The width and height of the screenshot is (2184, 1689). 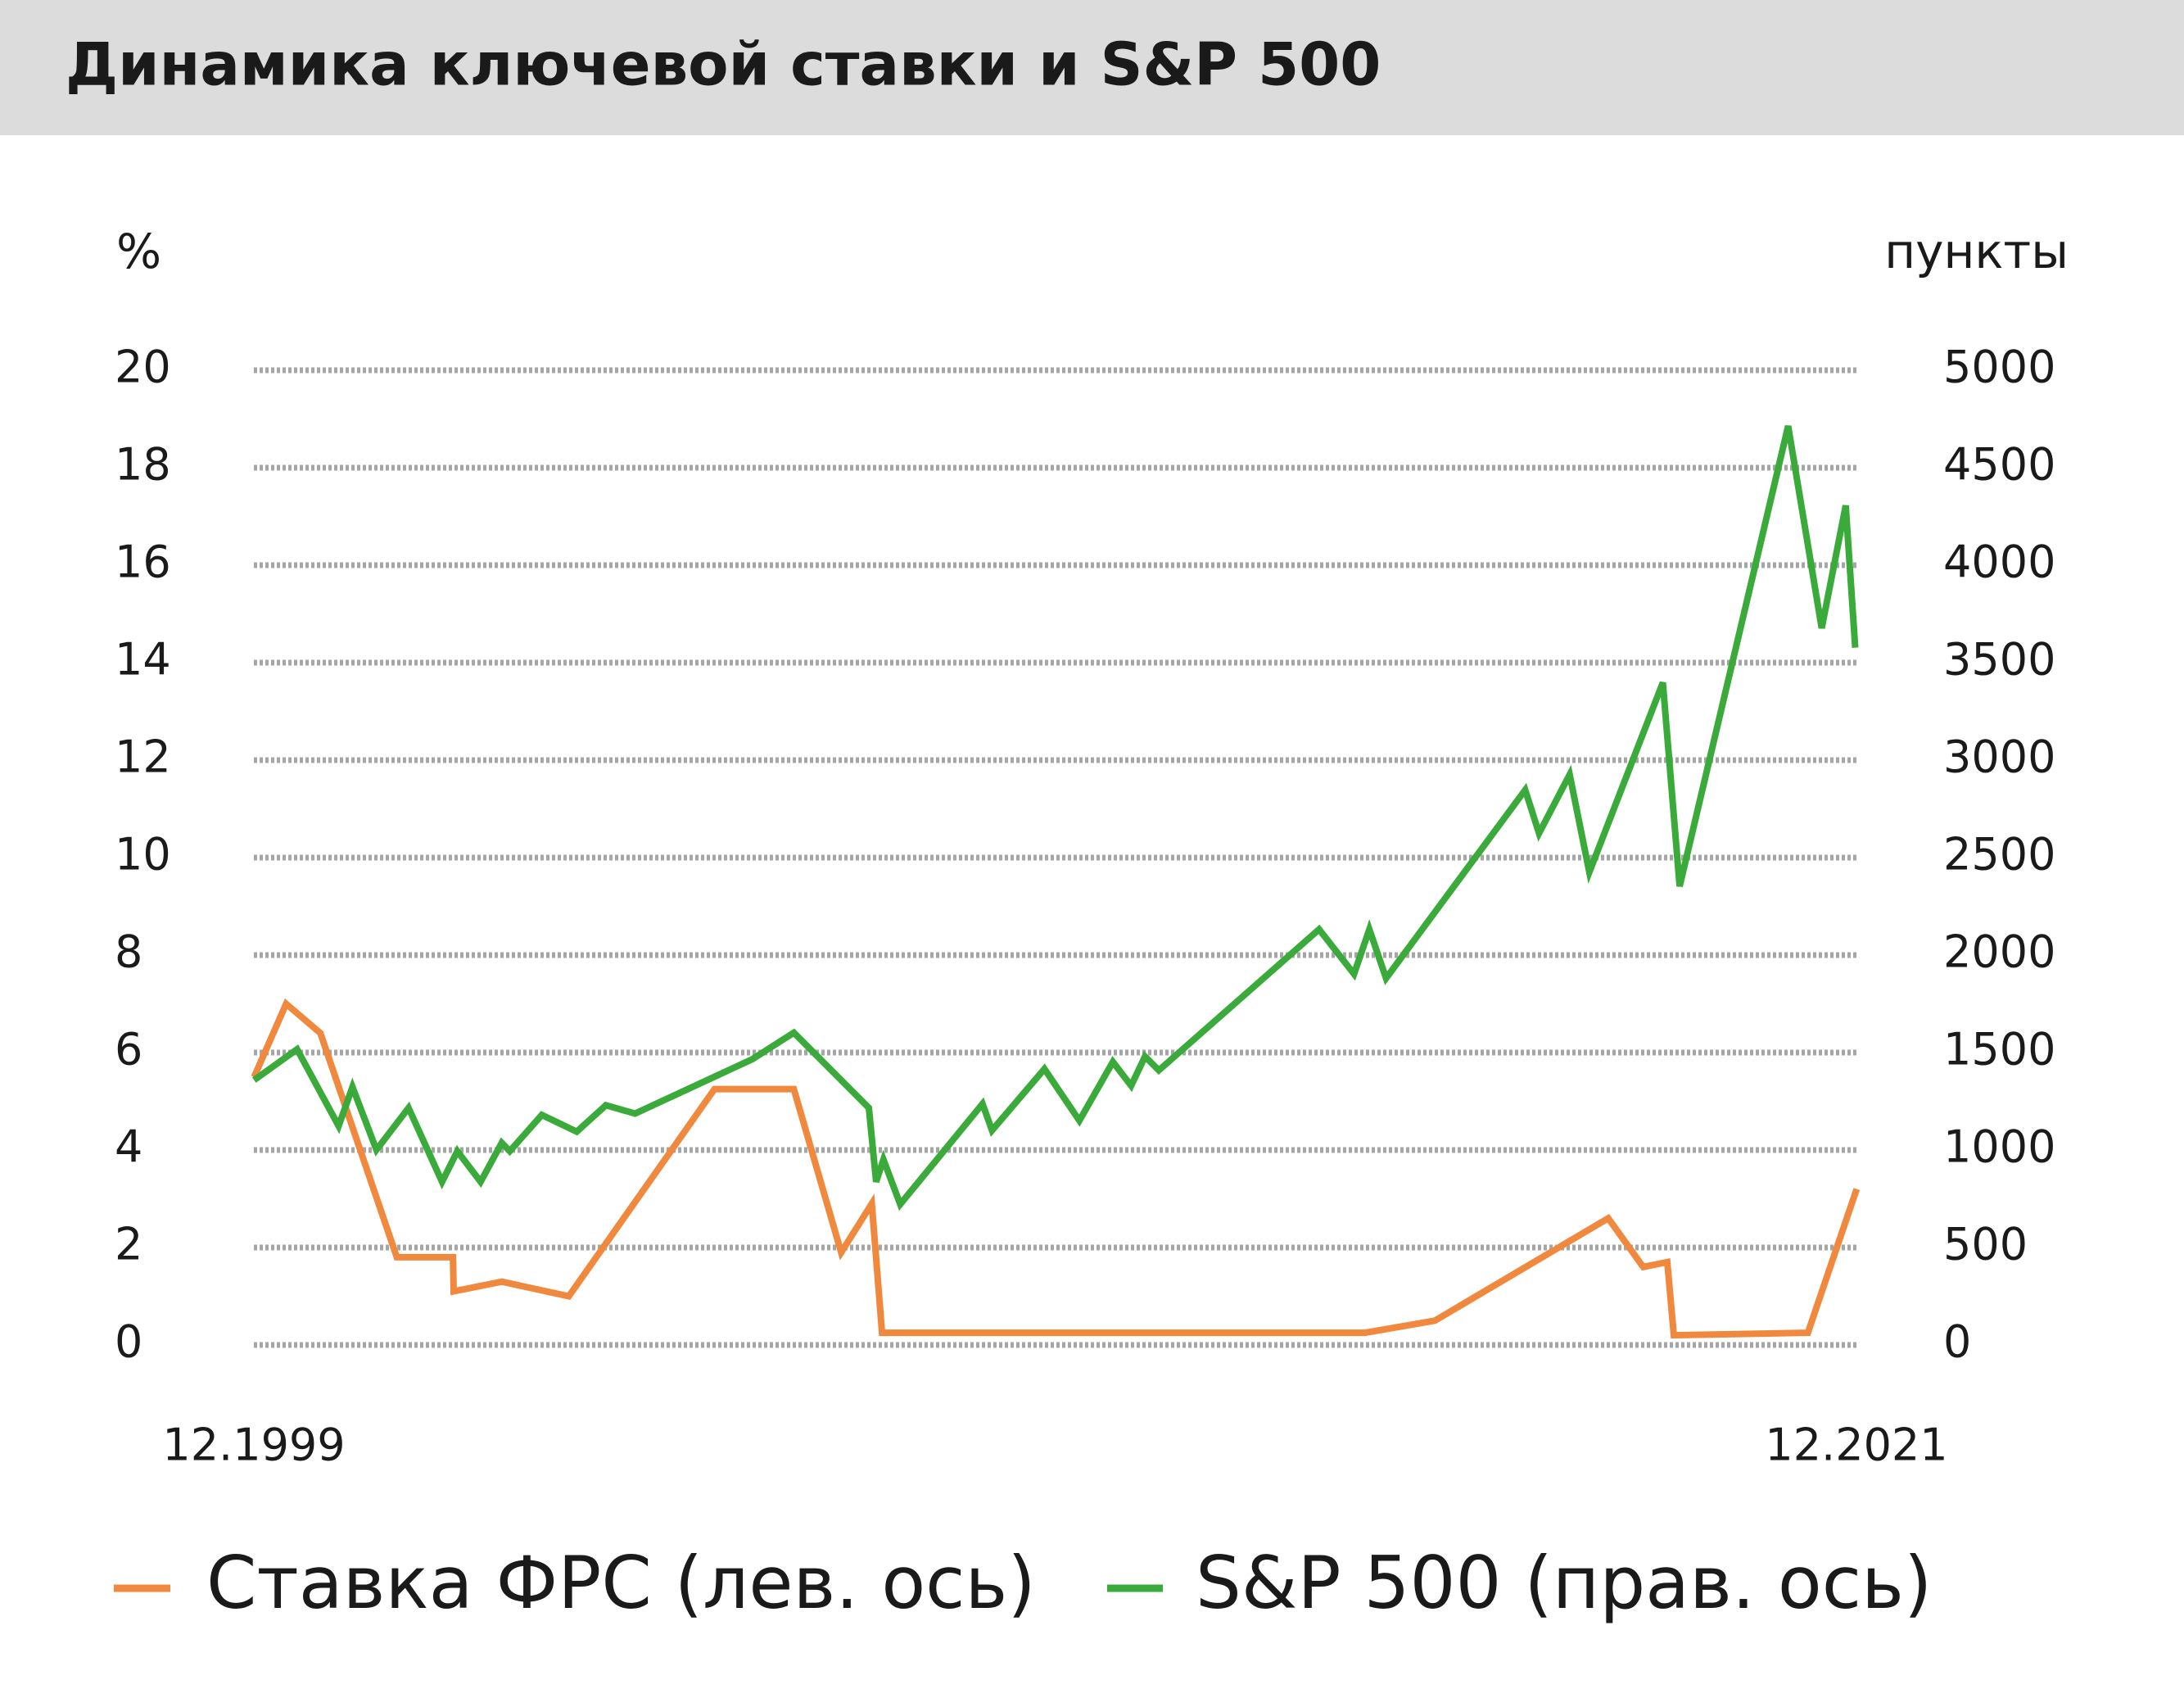 What do you see at coordinates (143, 660) in the screenshot?
I see `y-tick-label: 14` at bounding box center [143, 660].